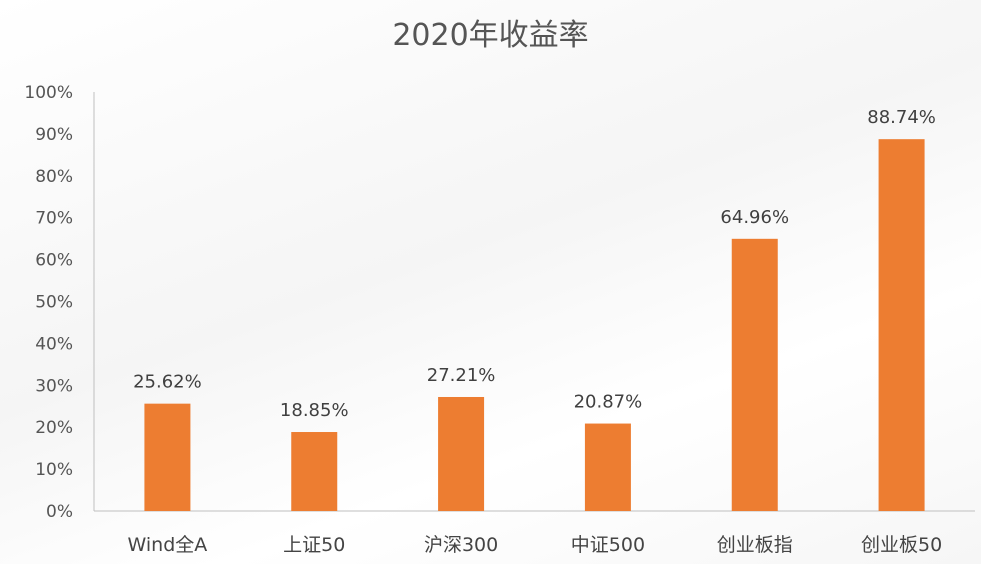  What do you see at coordinates (490, 35) in the screenshot?
I see `chart-title: 2020年收益率` at bounding box center [490, 35].